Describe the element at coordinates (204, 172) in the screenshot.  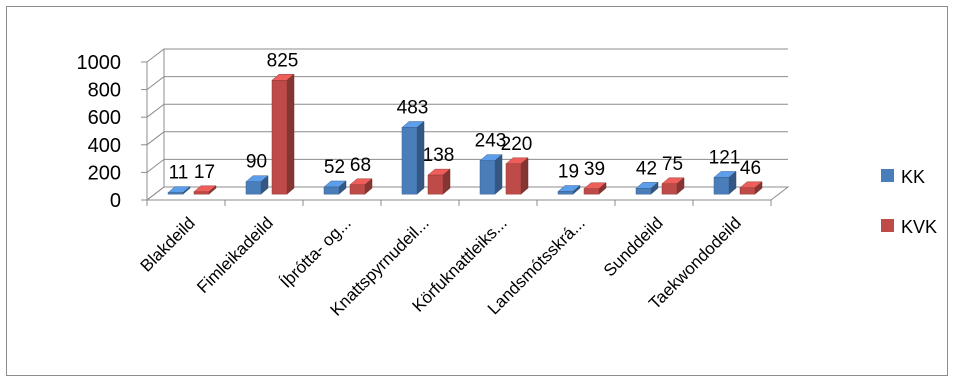
I see `data-label: 17` at that location.